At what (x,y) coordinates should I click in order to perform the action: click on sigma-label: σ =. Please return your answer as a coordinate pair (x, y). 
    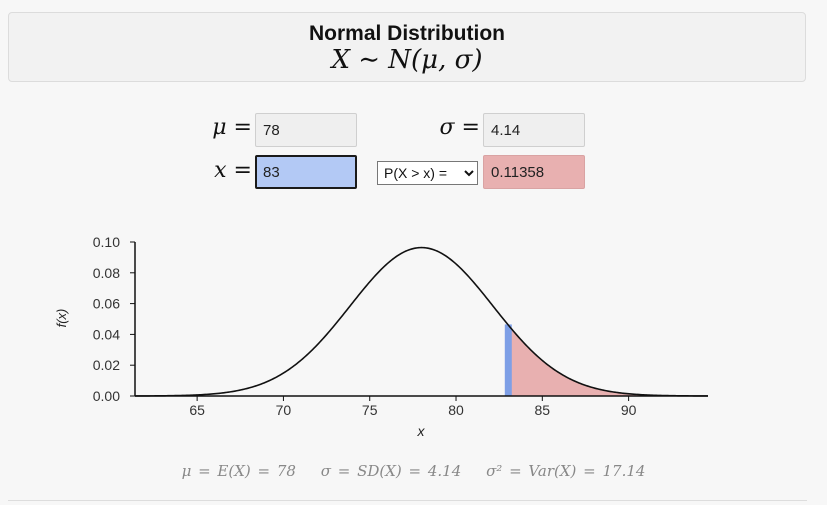
    Looking at the image, I should click on (459, 127).